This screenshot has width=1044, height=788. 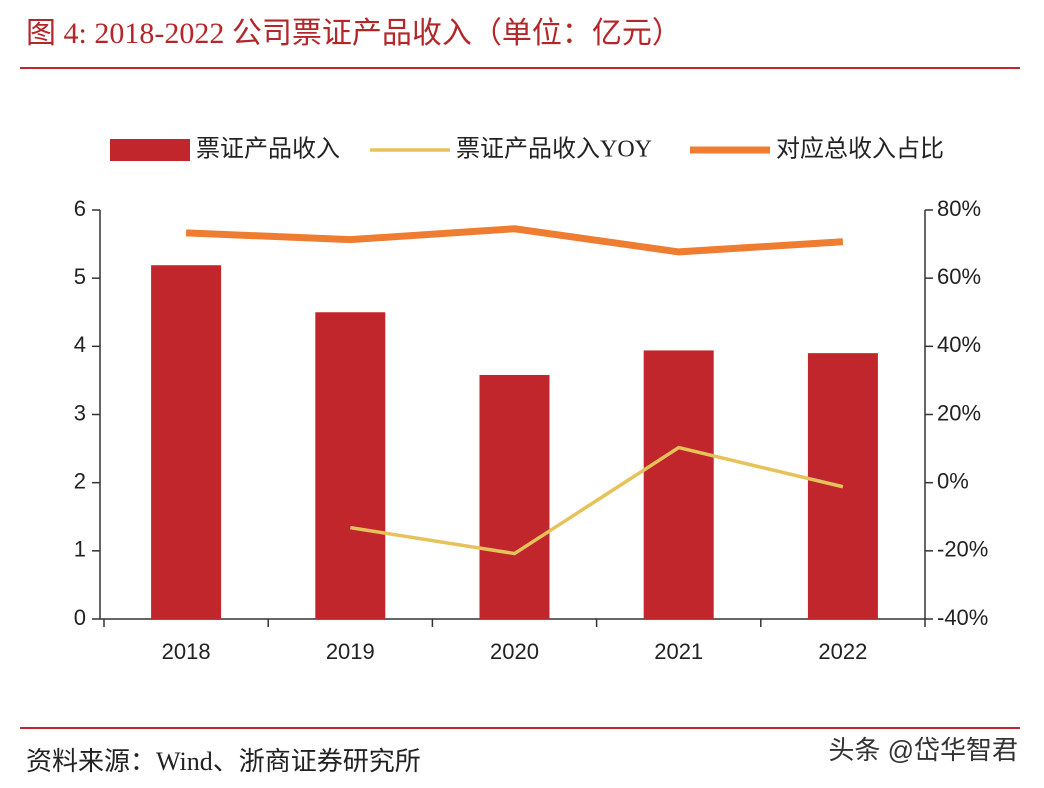 What do you see at coordinates (350, 651) in the screenshot?
I see `x-tick-label: 2019` at bounding box center [350, 651].